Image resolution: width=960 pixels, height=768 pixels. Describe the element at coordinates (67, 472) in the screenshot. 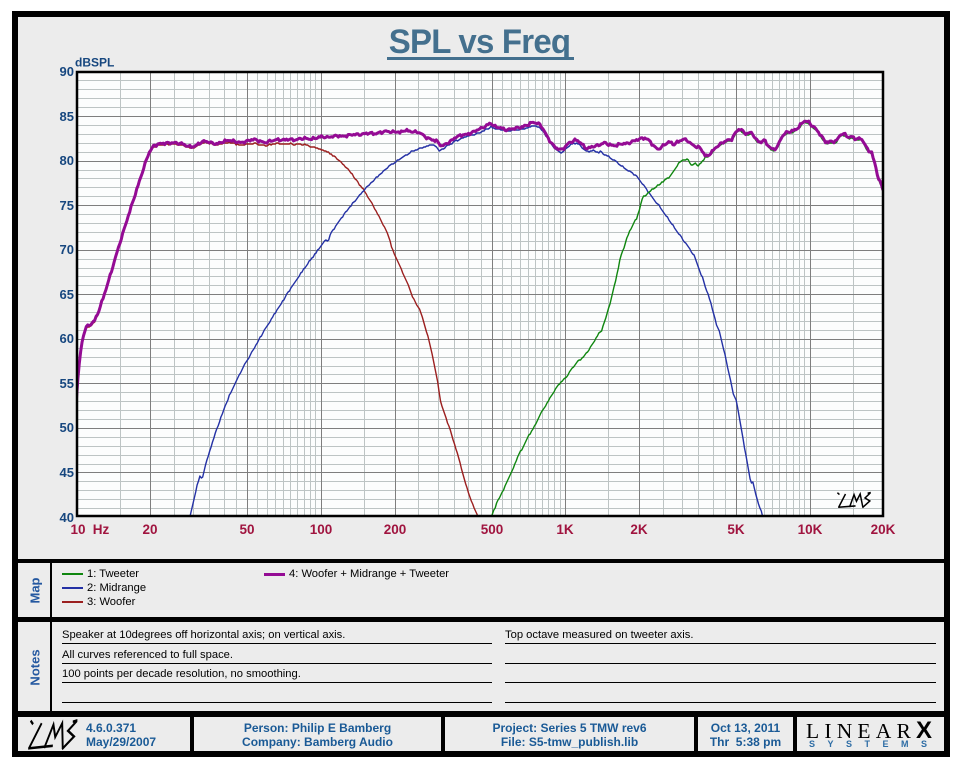

I see `svg-text: 45` at that location.